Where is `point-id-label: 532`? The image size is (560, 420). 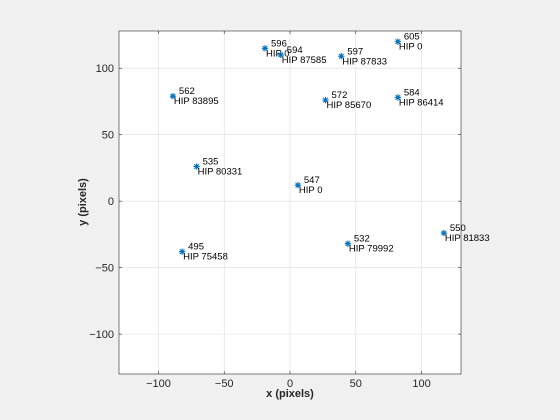 point-id-label: 532 is located at coordinates (362, 239).